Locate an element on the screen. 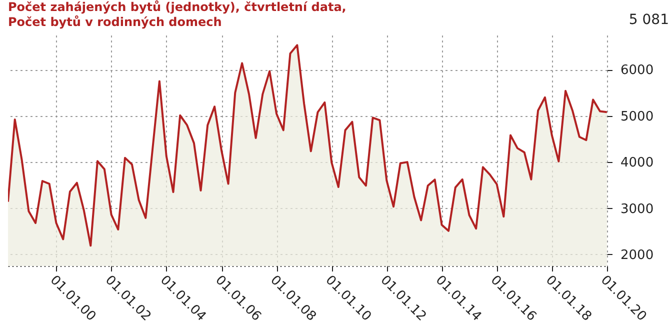 The height and width of the screenshot is (335, 670). y-tick-label: 4000 is located at coordinates (637, 163).